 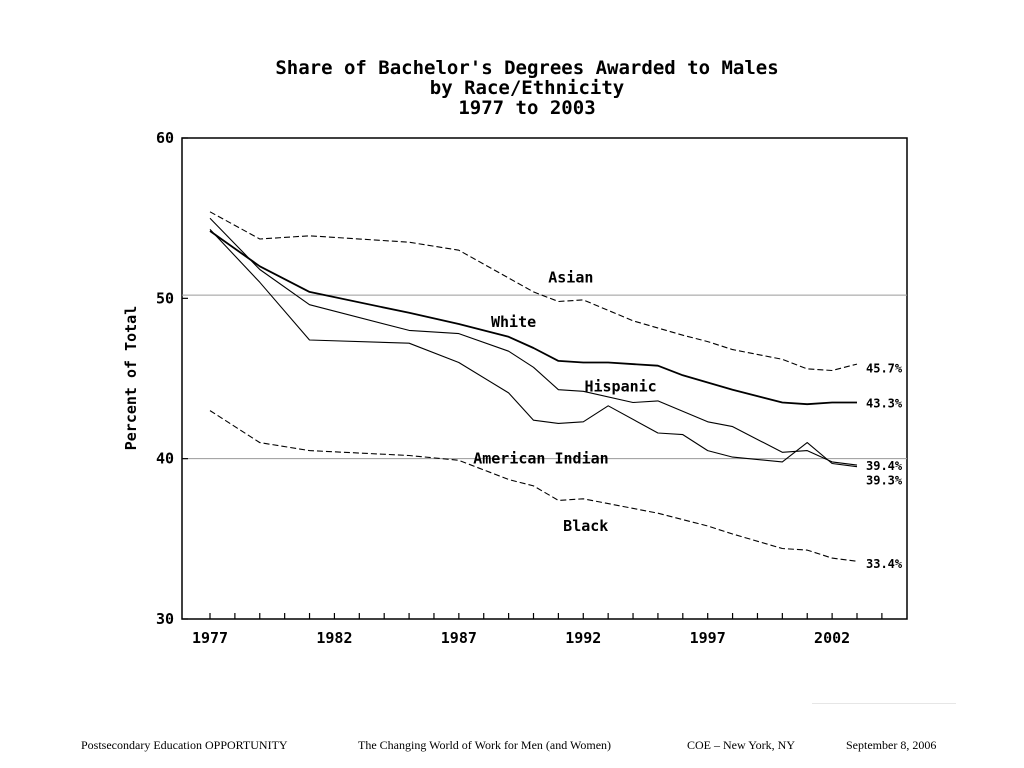 I want to click on x-tick-label-1992: 1992, so click(x=583, y=638).